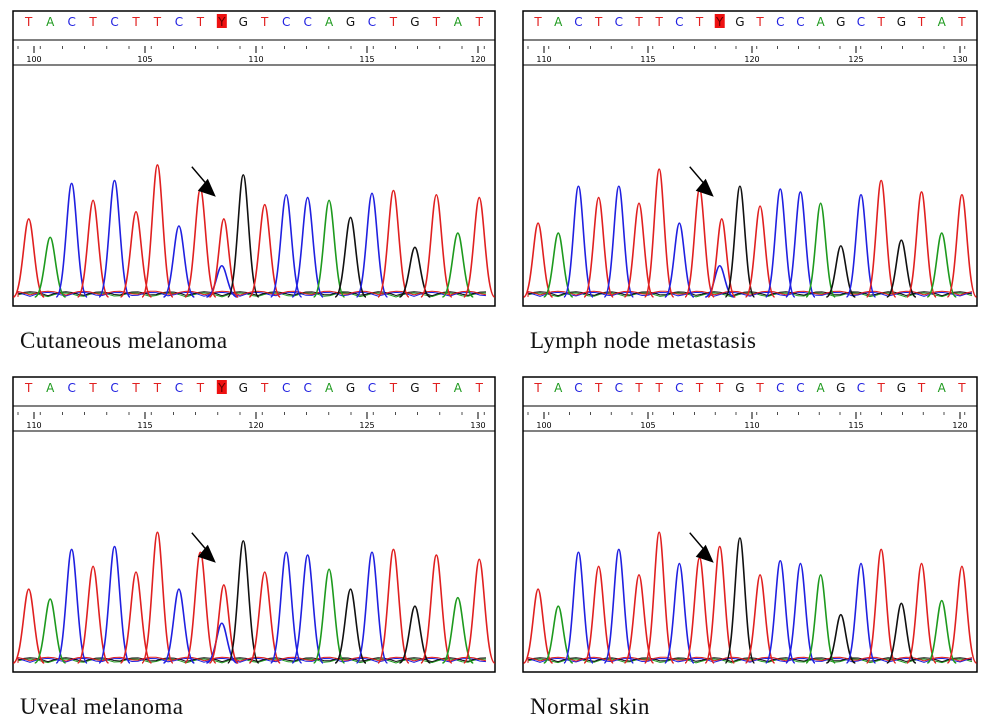 This screenshot has height=720, width=990. Describe the element at coordinates (855, 59) in the screenshot. I see `ruler-tick-label: 125` at that location.